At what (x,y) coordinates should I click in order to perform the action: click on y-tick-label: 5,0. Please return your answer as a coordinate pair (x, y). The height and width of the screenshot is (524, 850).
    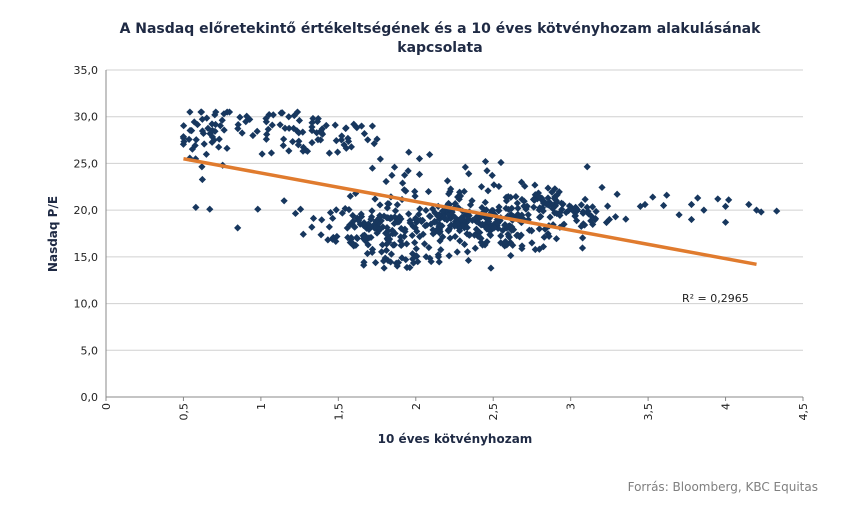
    Looking at the image, I should click on (90, 350).